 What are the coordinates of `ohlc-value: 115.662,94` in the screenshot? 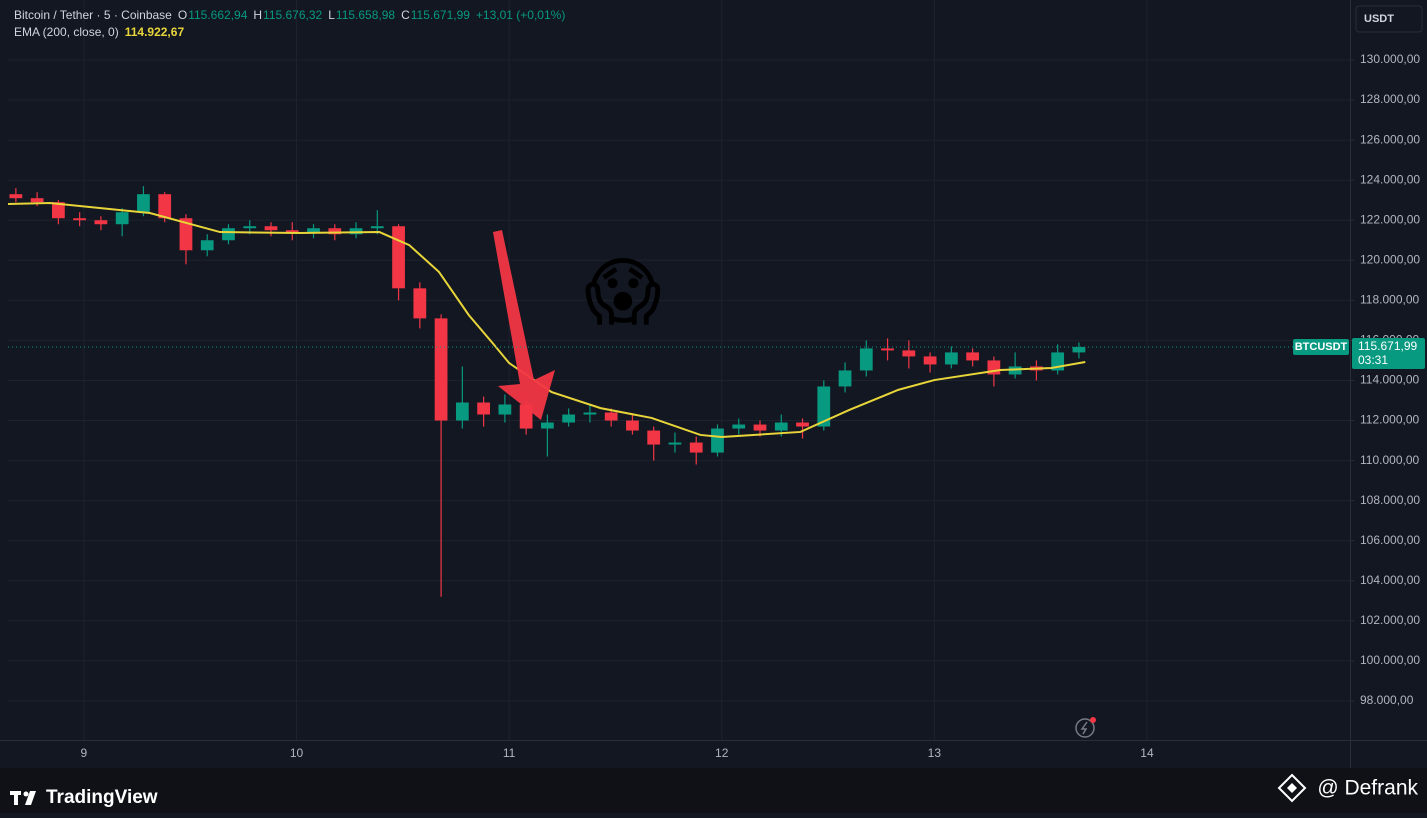 It's located at (217, 15).